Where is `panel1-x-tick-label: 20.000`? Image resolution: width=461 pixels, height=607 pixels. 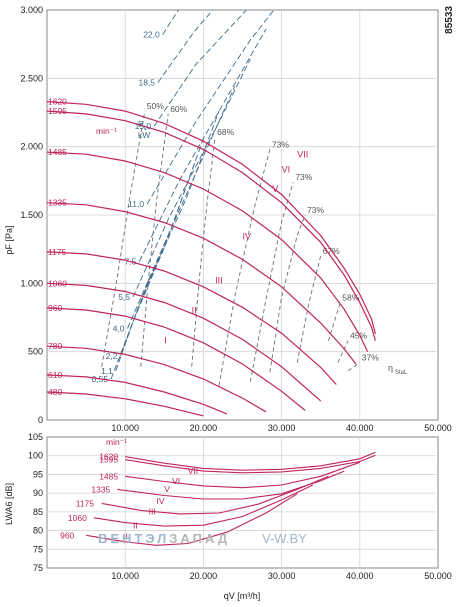 panel1-x-tick-label: 20.000 is located at coordinates (204, 428).